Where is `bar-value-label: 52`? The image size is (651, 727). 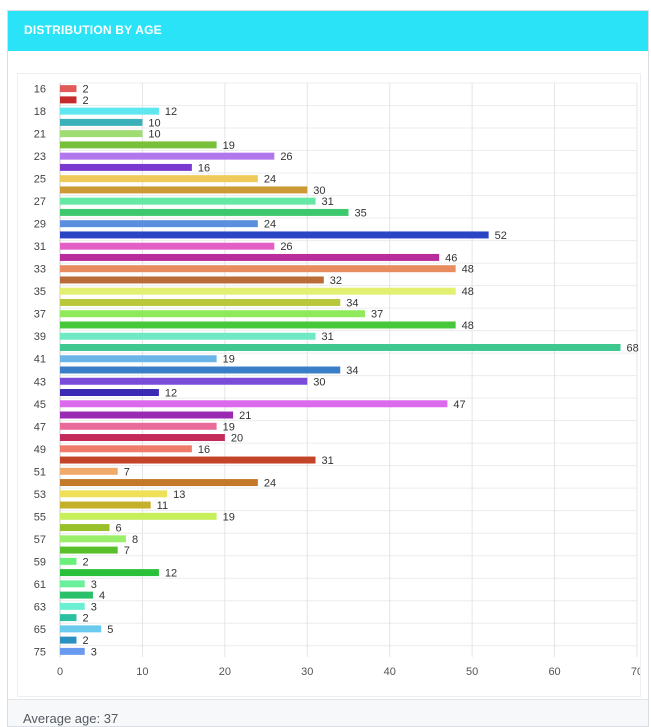
bar-value-label: 52 is located at coordinates (501, 236).